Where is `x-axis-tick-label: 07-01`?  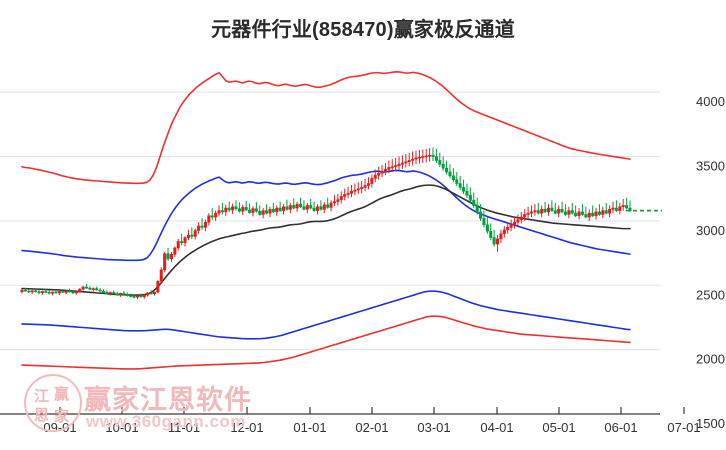
x-axis-tick-label: 07-01 is located at coordinates (683, 427).